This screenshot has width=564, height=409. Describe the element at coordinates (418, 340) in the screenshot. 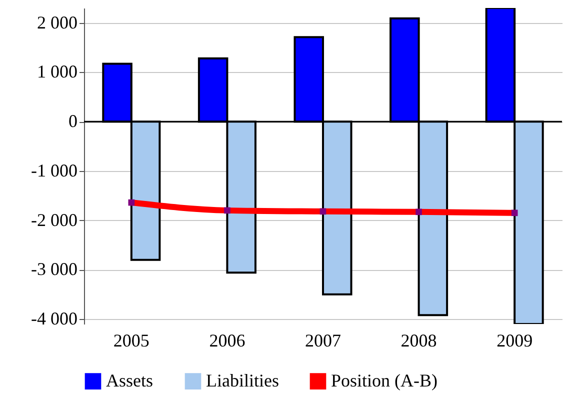

I see `x-tick-label: 2008` at that location.